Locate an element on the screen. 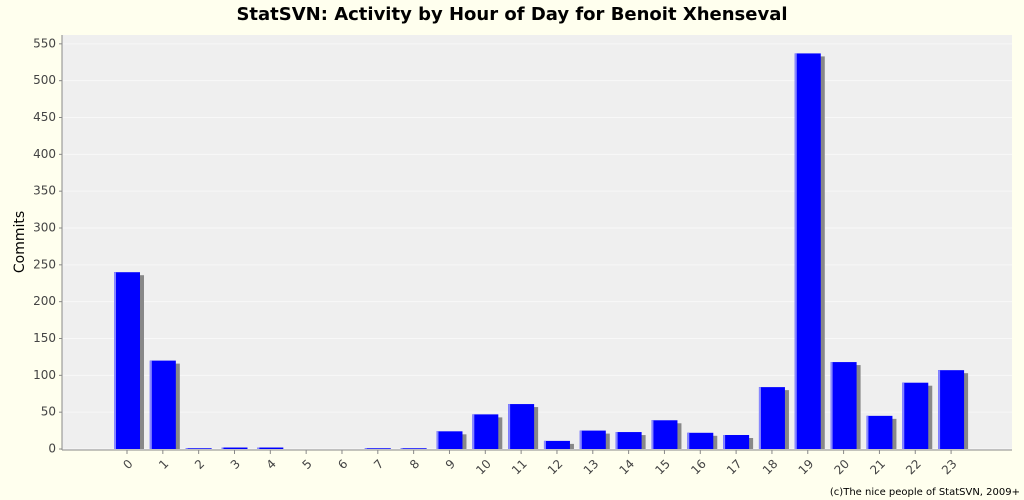 The height and width of the screenshot is (500, 1024). y-tick-label: 400 is located at coordinates (44, 154).